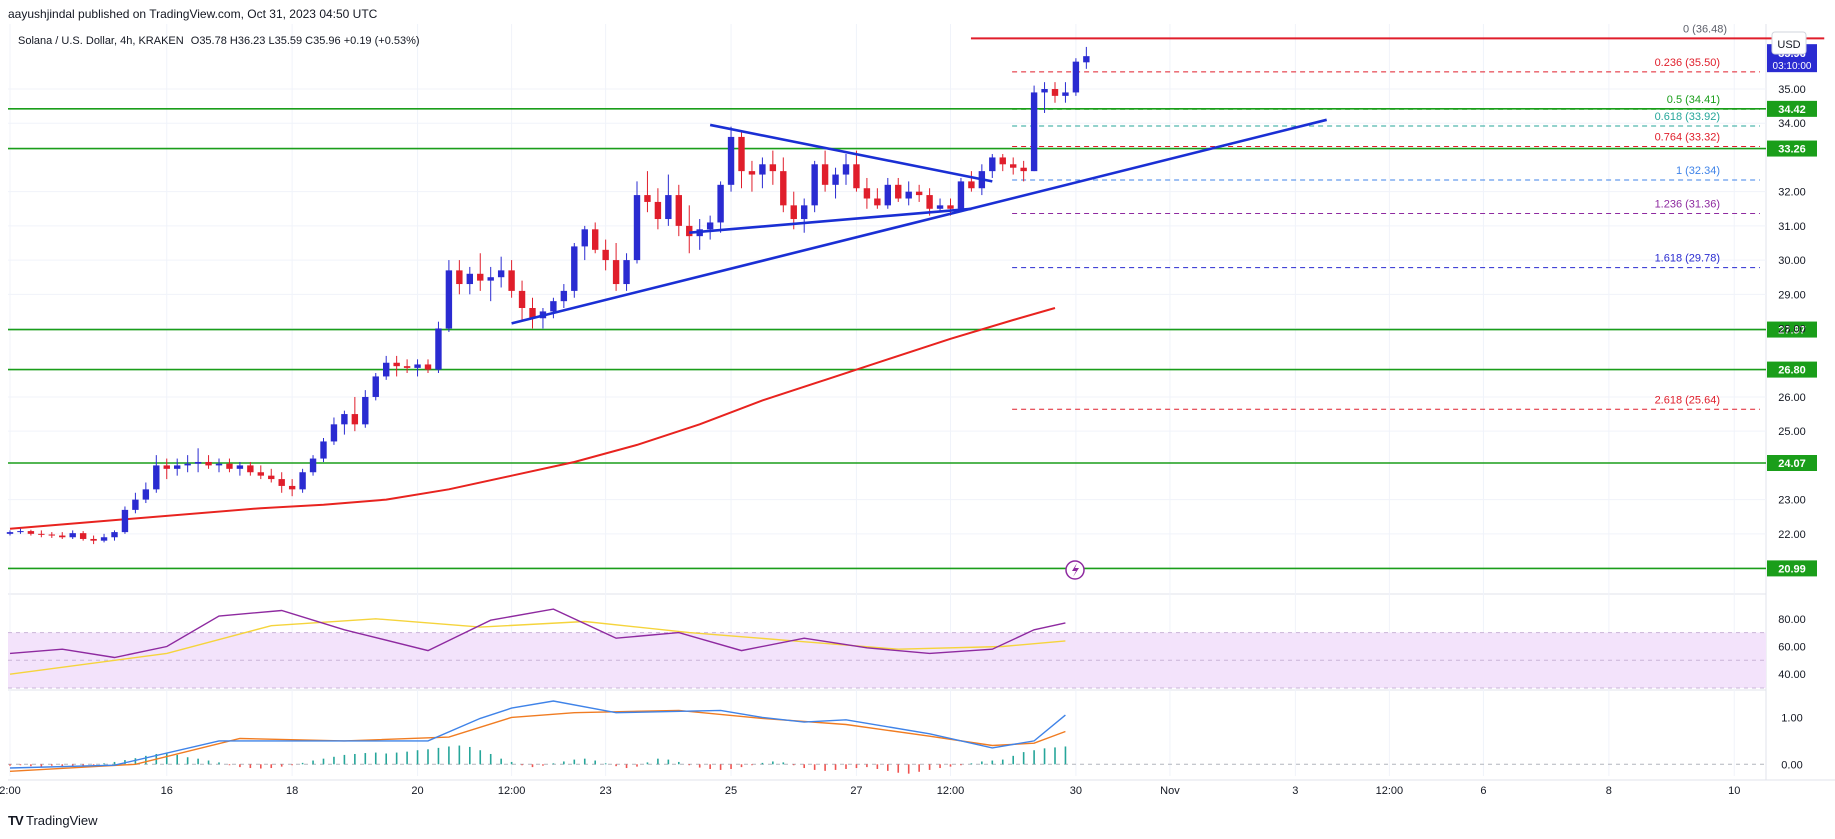 This screenshot has width=1835, height=839. I want to click on price-tick-label: 35.00, so click(1792, 90).